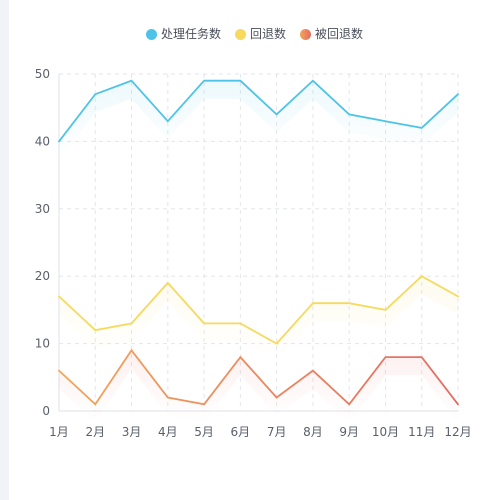 The image size is (500, 500). I want to click on chart-legend: 处理任务数 回退数 被回退数, so click(254, 34).